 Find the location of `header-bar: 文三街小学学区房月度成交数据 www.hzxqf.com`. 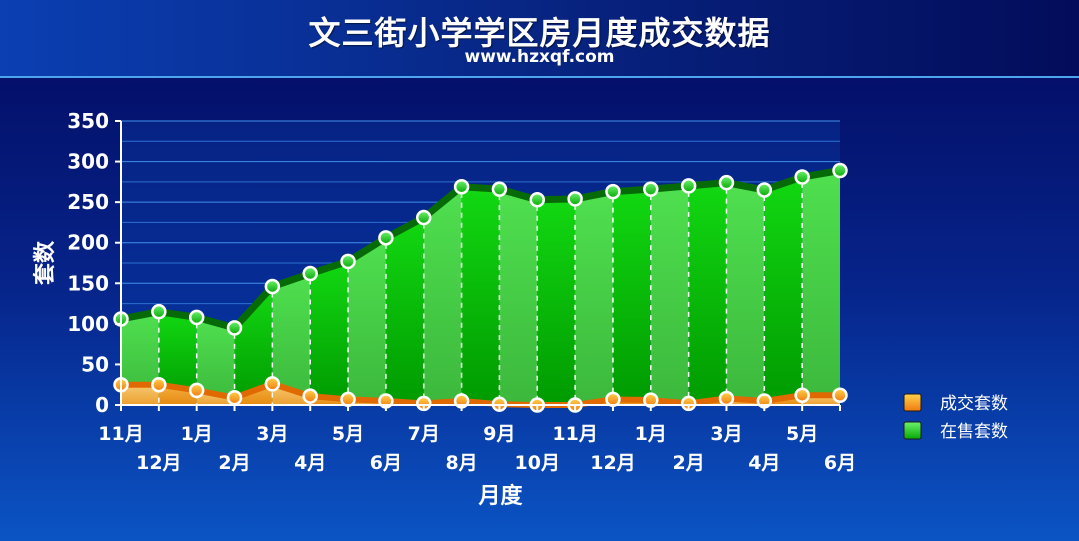

header-bar: 文三街小学学区房月度成交数据 www.hzxqf.com is located at coordinates (539, 38).